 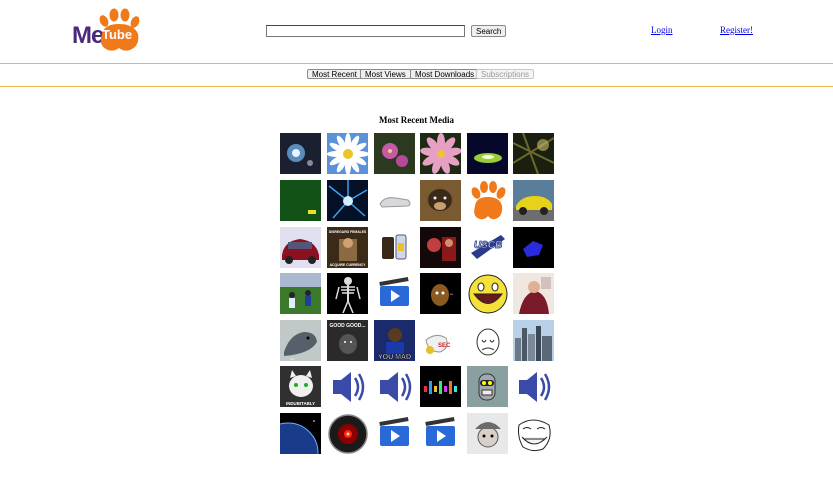 I want to click on svg-text: INDUBITABLY, so click(x=300, y=403).